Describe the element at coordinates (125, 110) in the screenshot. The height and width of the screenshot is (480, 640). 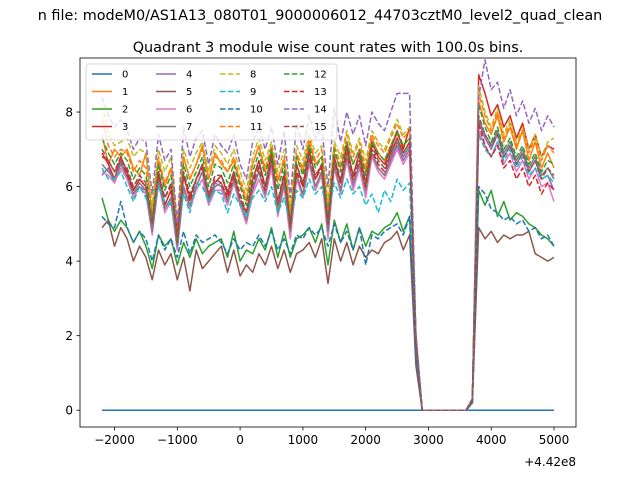
I see `legend-label-2: 2` at that location.